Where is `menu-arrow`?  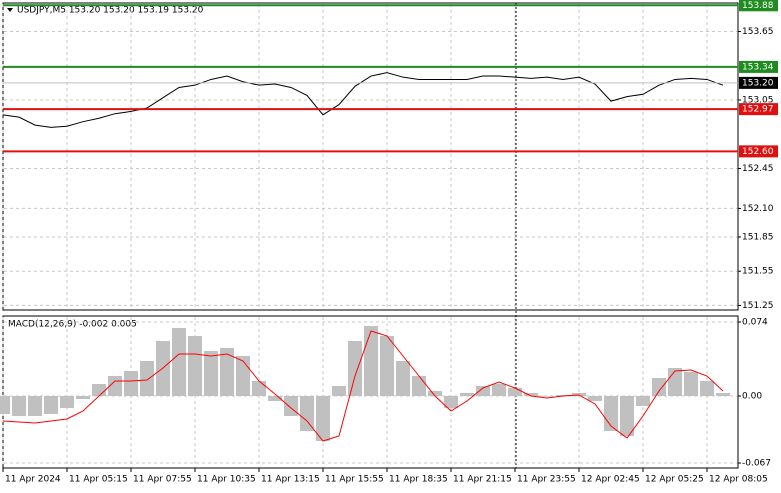 menu-arrow is located at coordinates (10, 10).